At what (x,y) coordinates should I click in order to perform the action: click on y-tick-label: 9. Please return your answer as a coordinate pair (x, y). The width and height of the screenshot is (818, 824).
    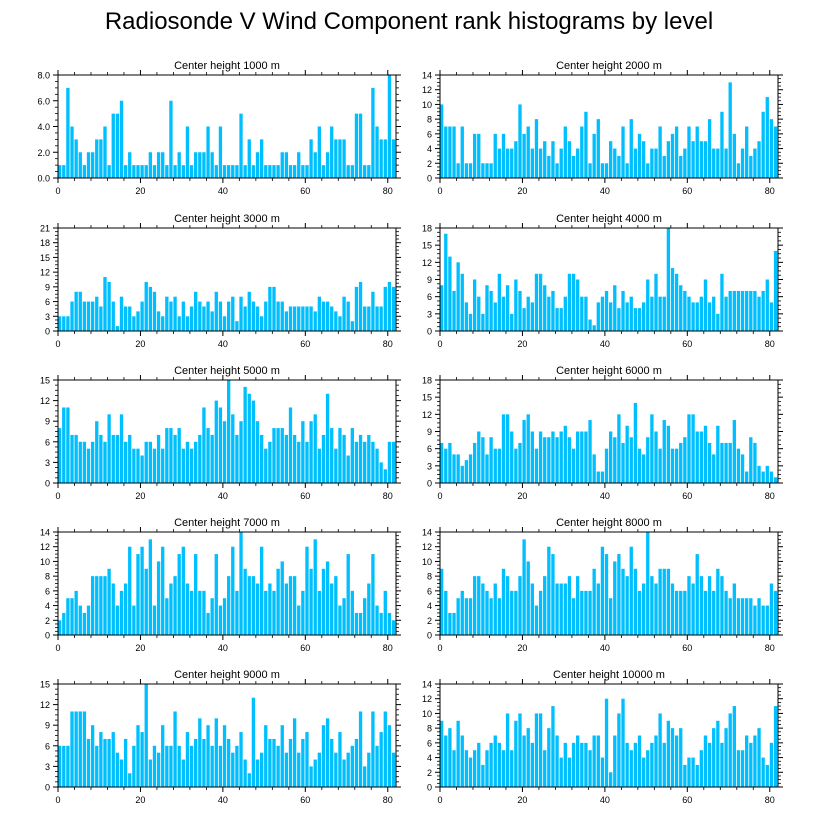
    Looking at the image, I should click on (47, 726).